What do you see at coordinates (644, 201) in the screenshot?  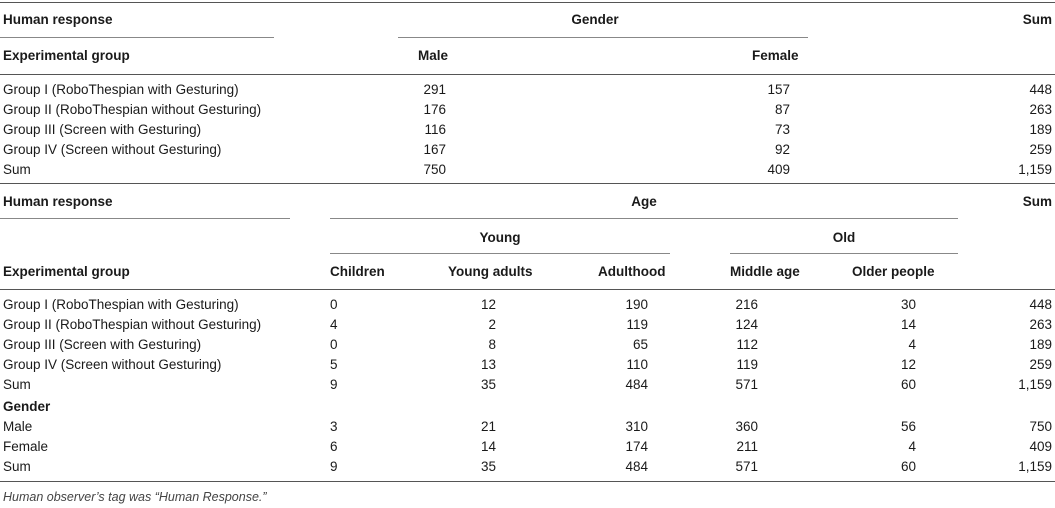 I see `t2-header-age: Age` at bounding box center [644, 201].